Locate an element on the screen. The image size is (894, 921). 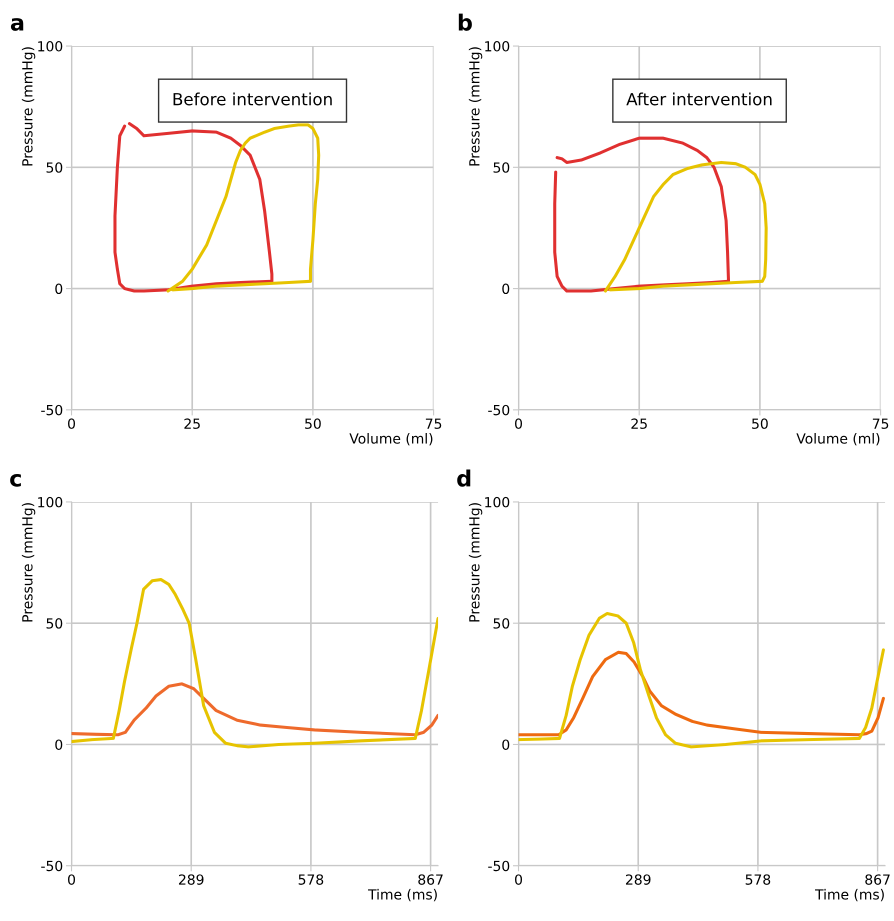
text: b is located at coordinates (465, 22).